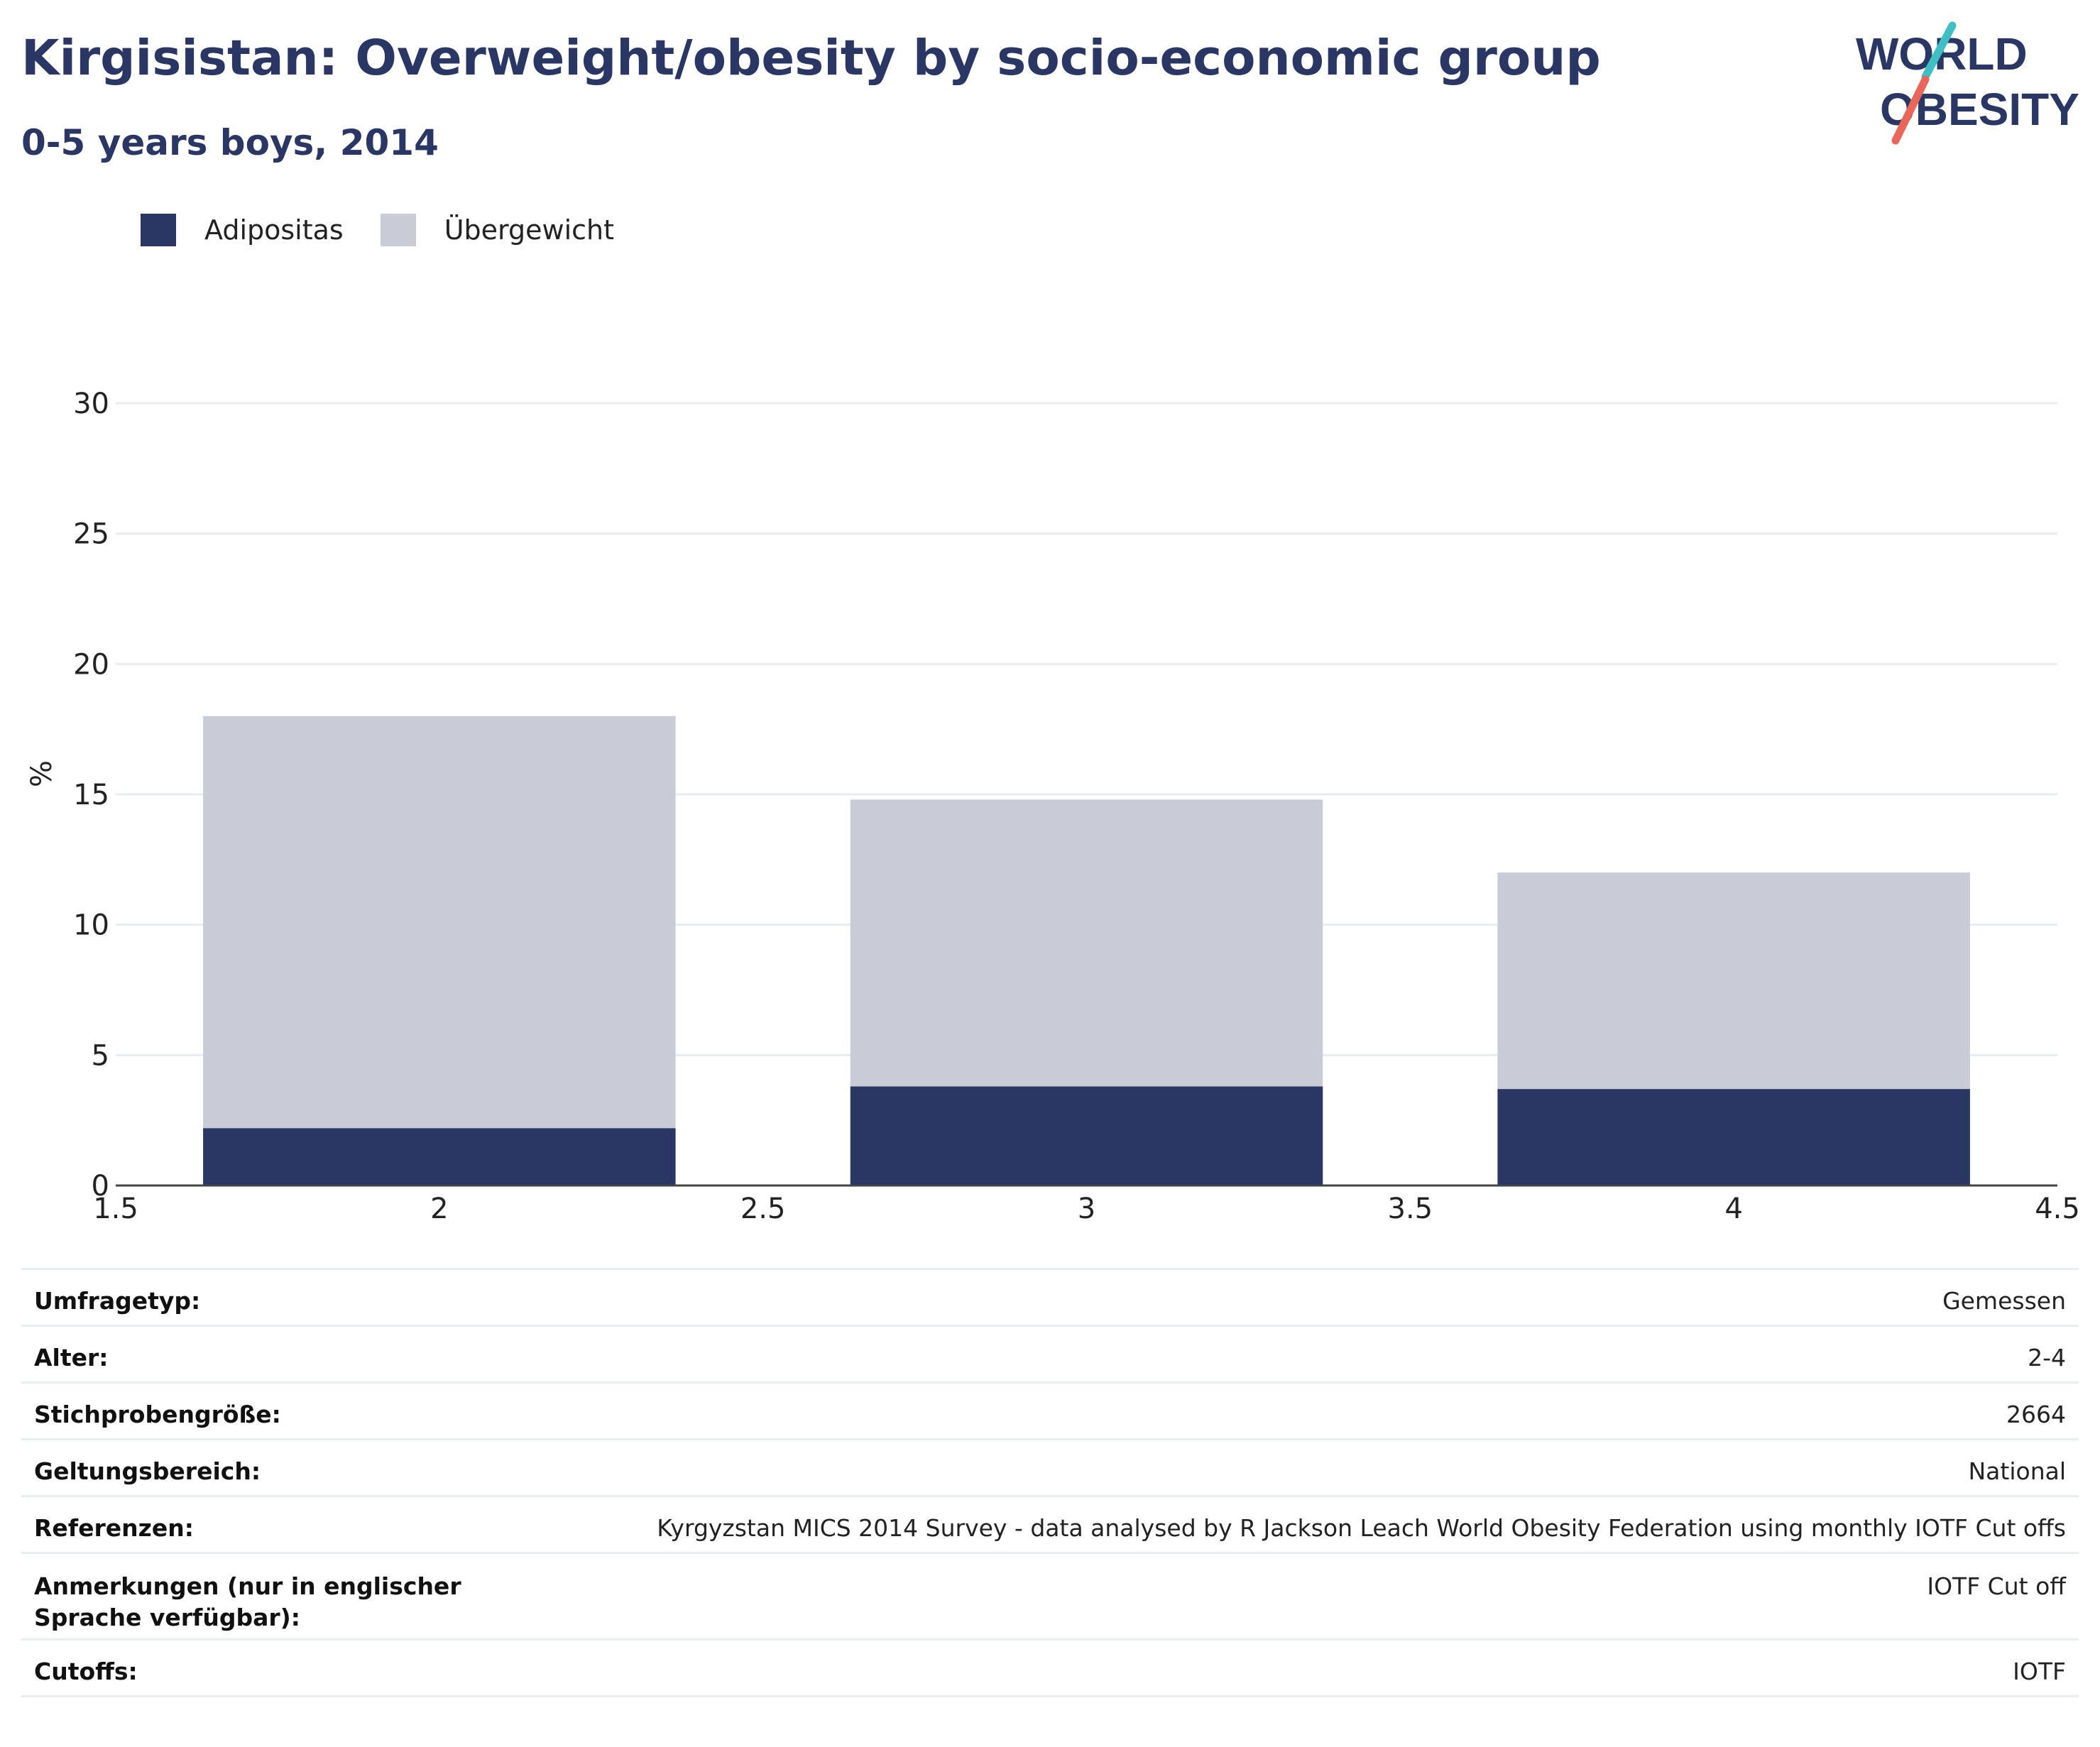 Image resolution: width=2100 pixels, height=1747 pixels. Describe the element at coordinates (529, 230) in the screenshot. I see `legend-label-uebergewicht: Übergewicht` at that location.